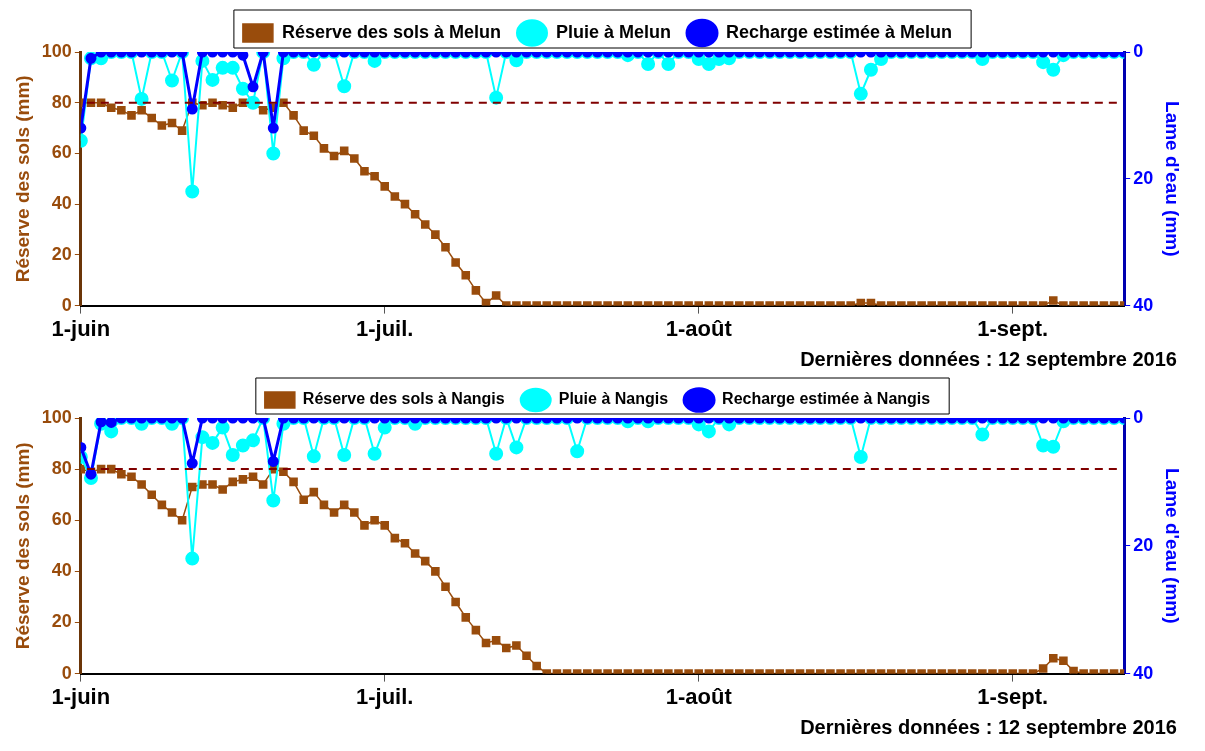  What do you see at coordinates (826, 399) in the screenshot?
I see `legend-label: Recharge estimée à Nangis` at bounding box center [826, 399].